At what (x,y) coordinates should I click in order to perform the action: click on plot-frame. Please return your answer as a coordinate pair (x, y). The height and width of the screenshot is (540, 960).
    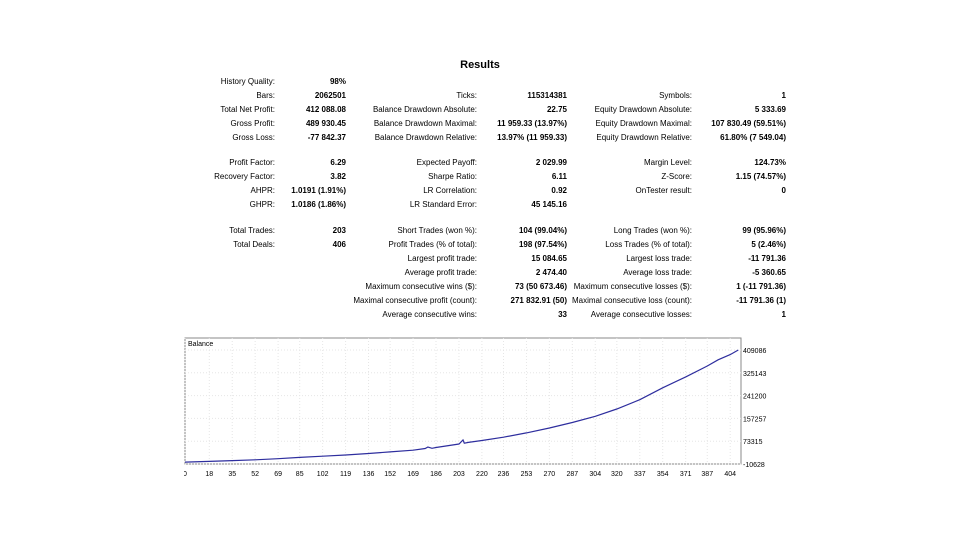
    Looking at the image, I should click on (463, 401).